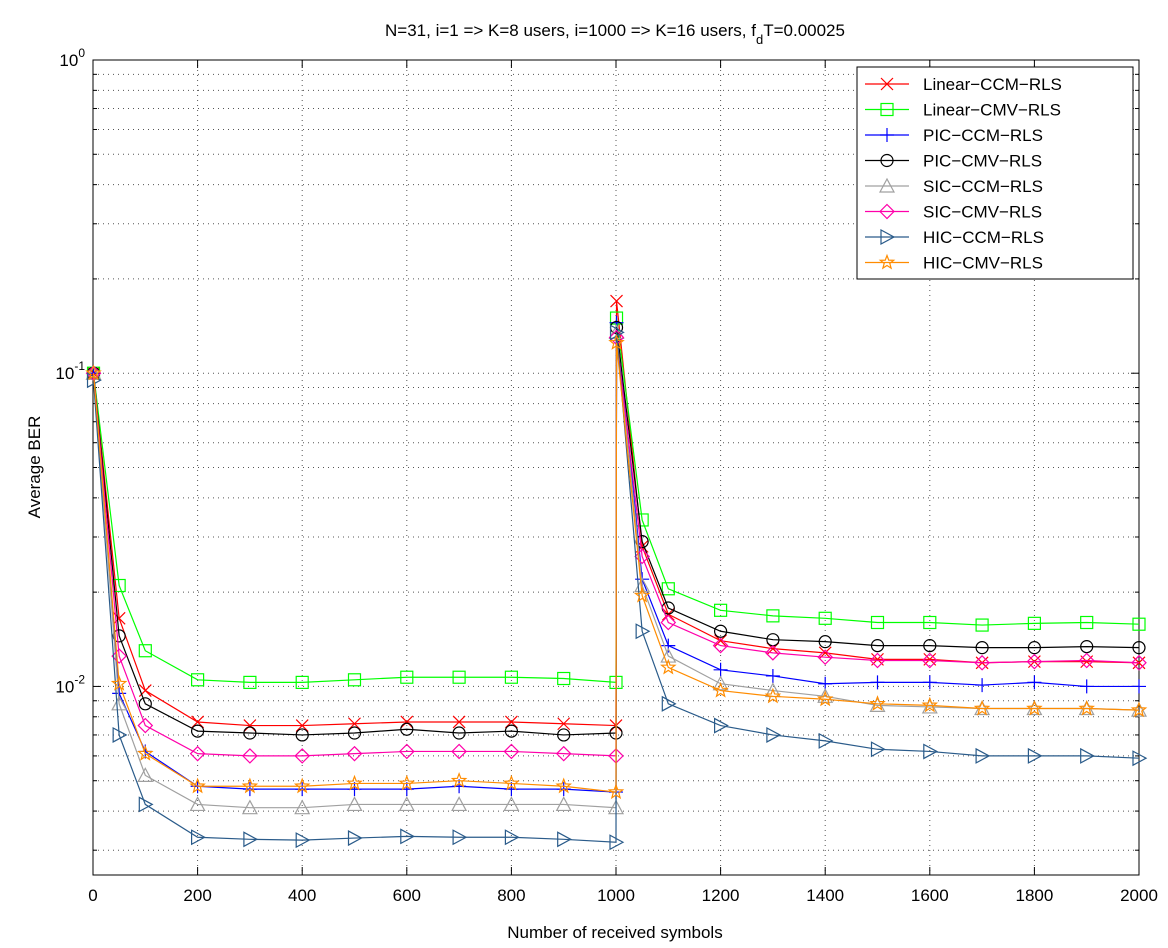  What do you see at coordinates (92, 895) in the screenshot?
I see `x-tick-label: 0` at bounding box center [92, 895].